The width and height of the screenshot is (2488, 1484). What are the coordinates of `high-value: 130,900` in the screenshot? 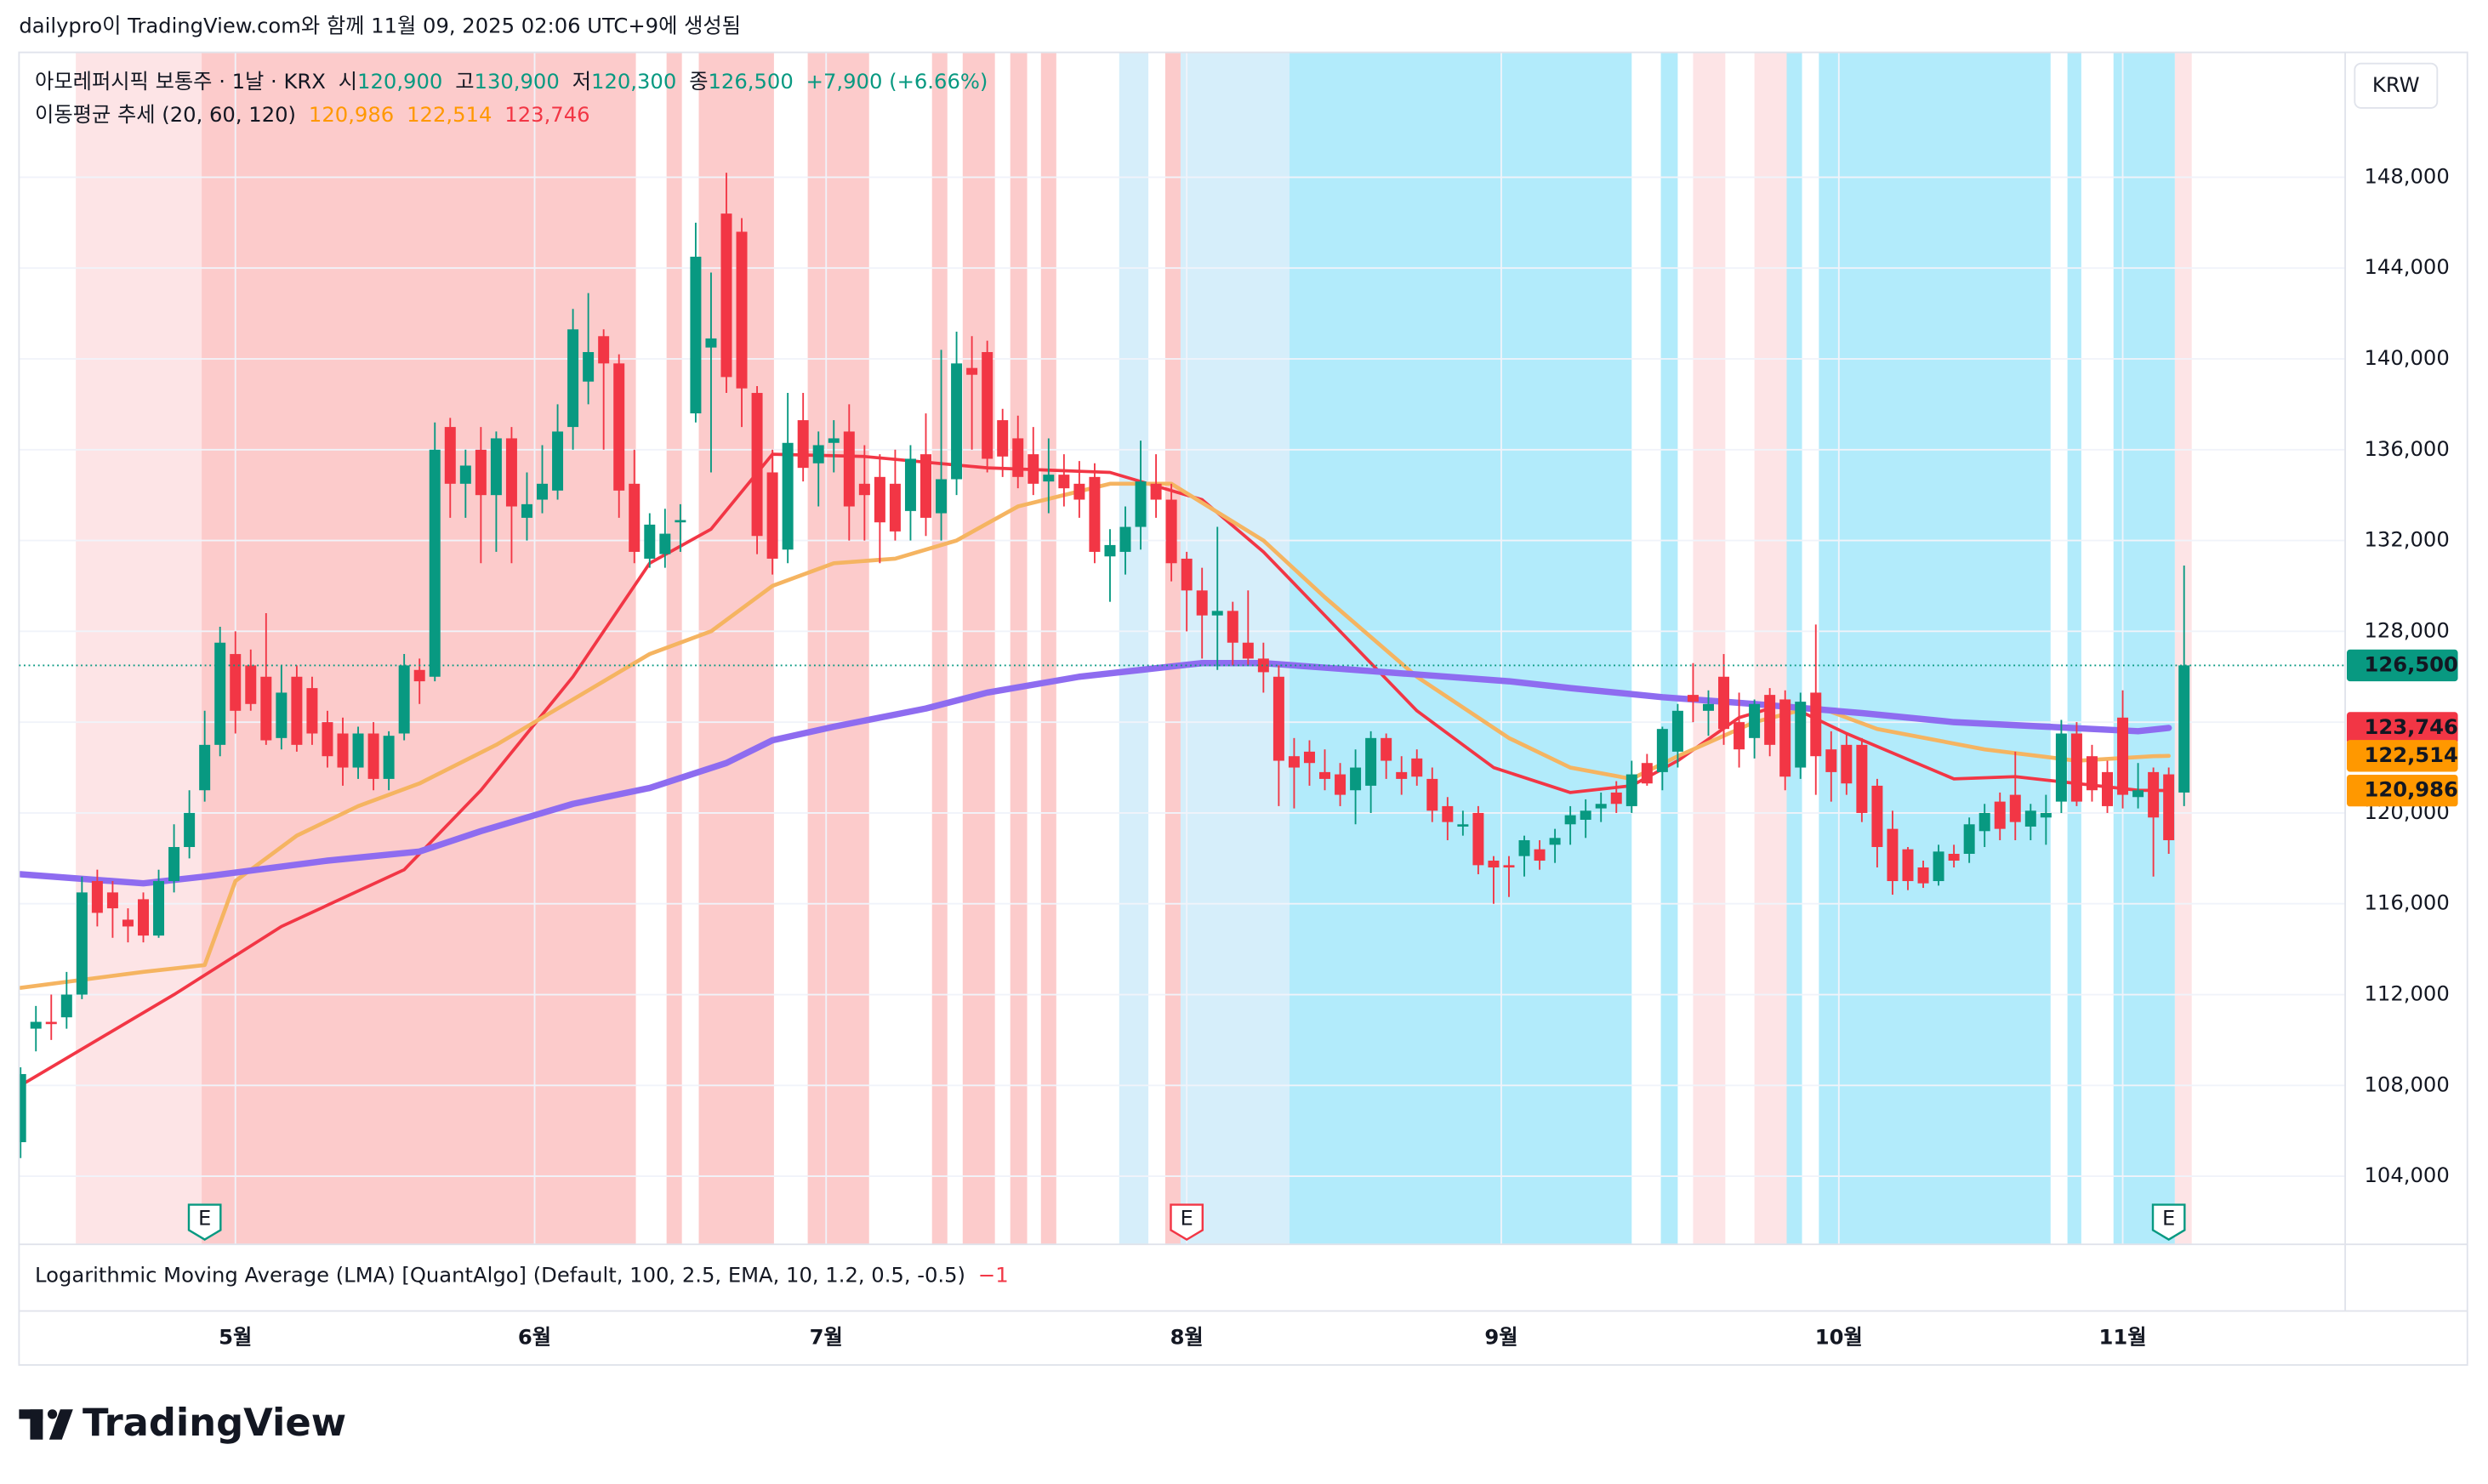 It's located at (517, 81).